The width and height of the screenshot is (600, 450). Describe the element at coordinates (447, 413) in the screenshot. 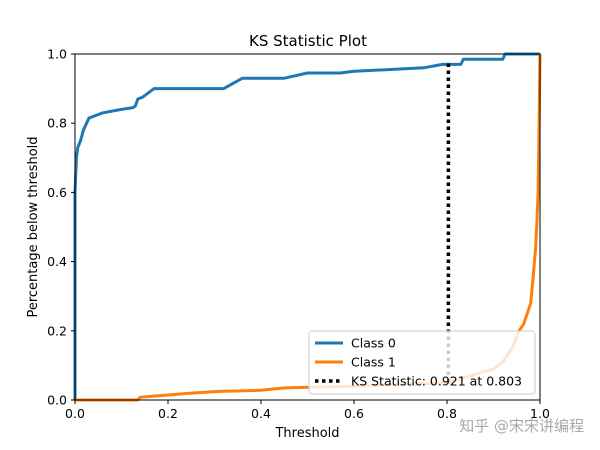

I see `x-tick-label: 0.8` at that location.